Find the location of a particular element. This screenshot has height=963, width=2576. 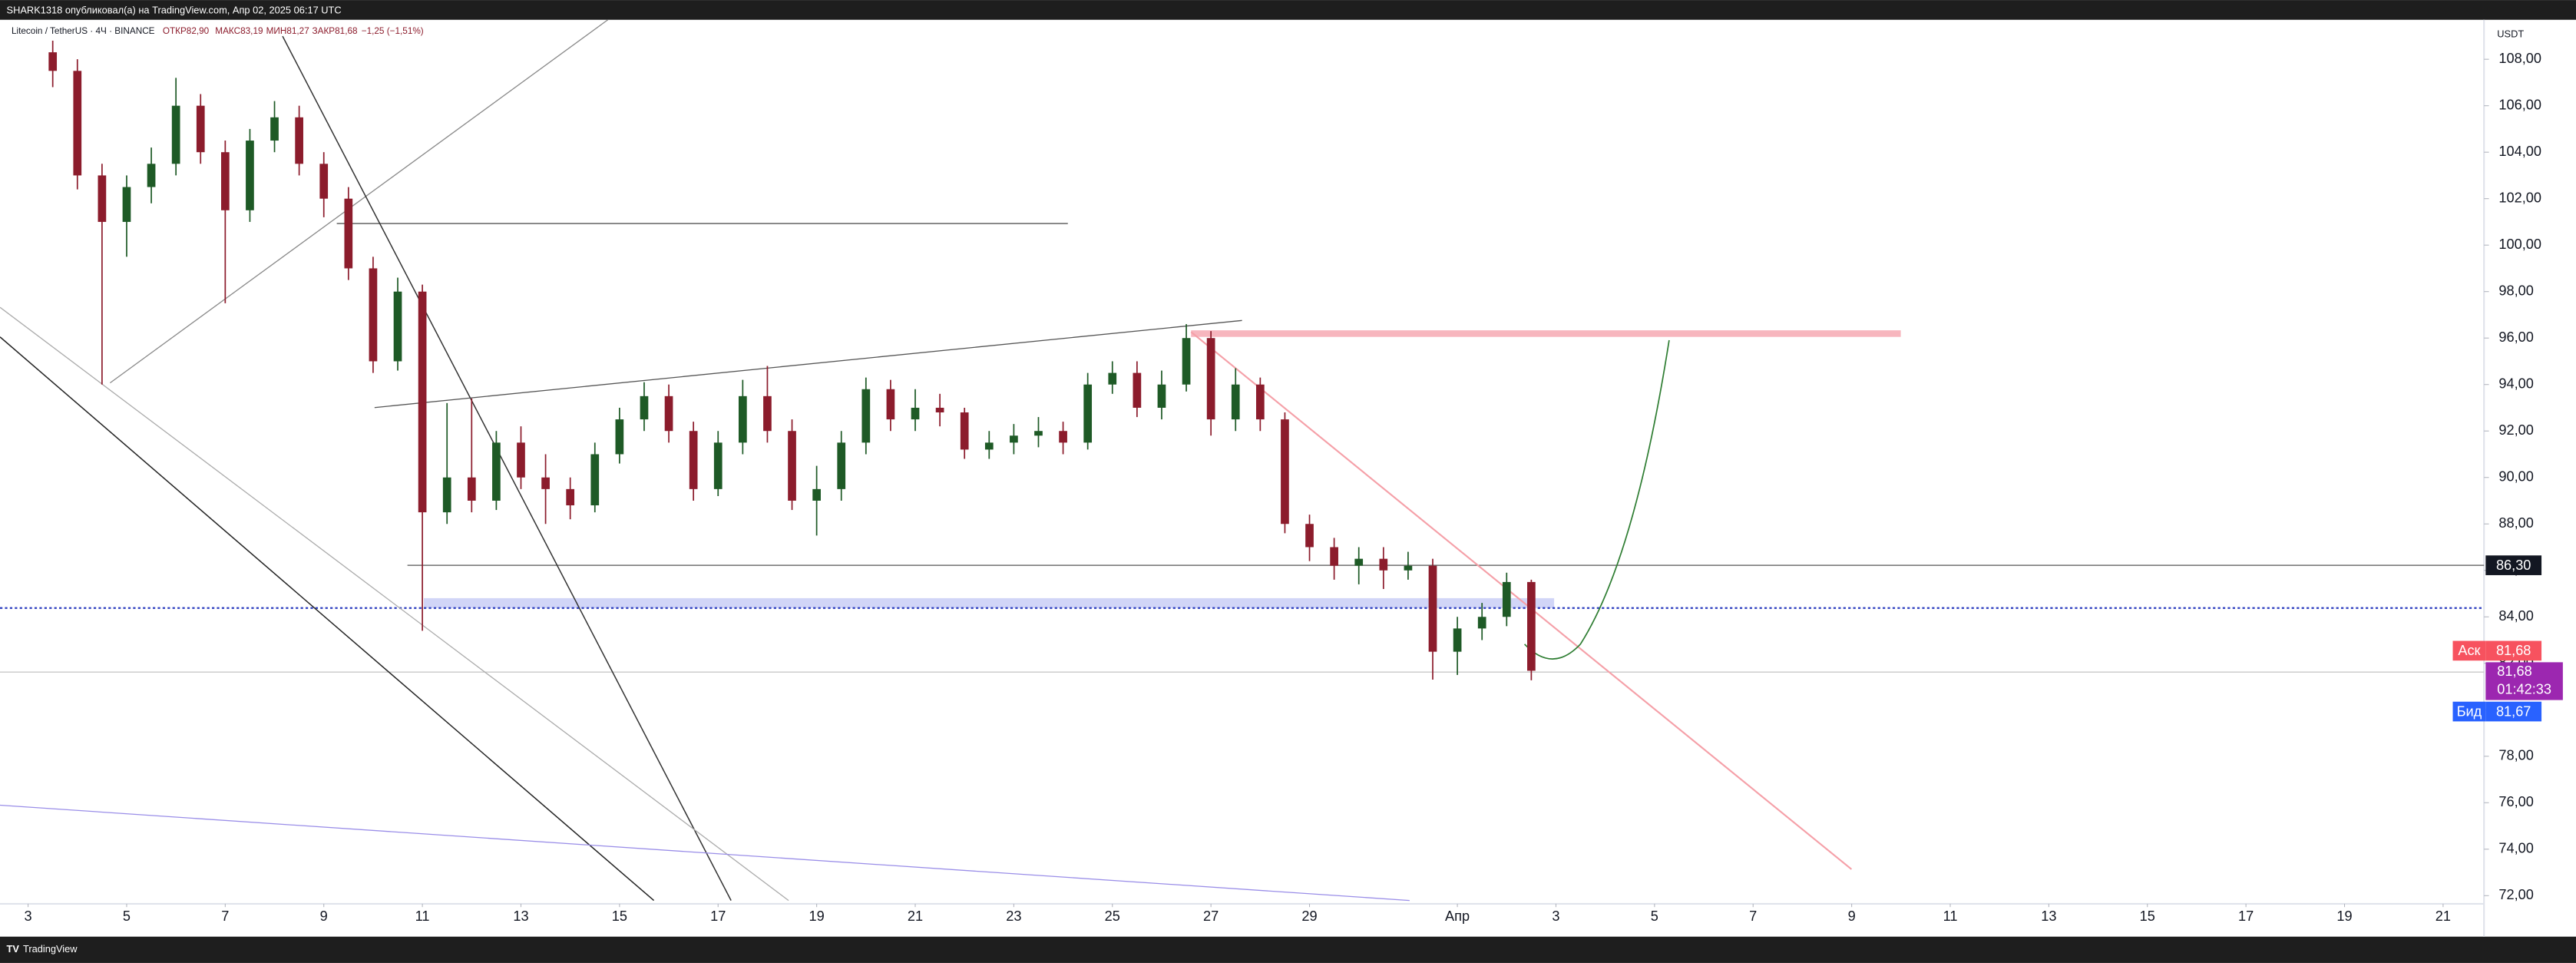

ask-tag is located at coordinates (2469, 650).